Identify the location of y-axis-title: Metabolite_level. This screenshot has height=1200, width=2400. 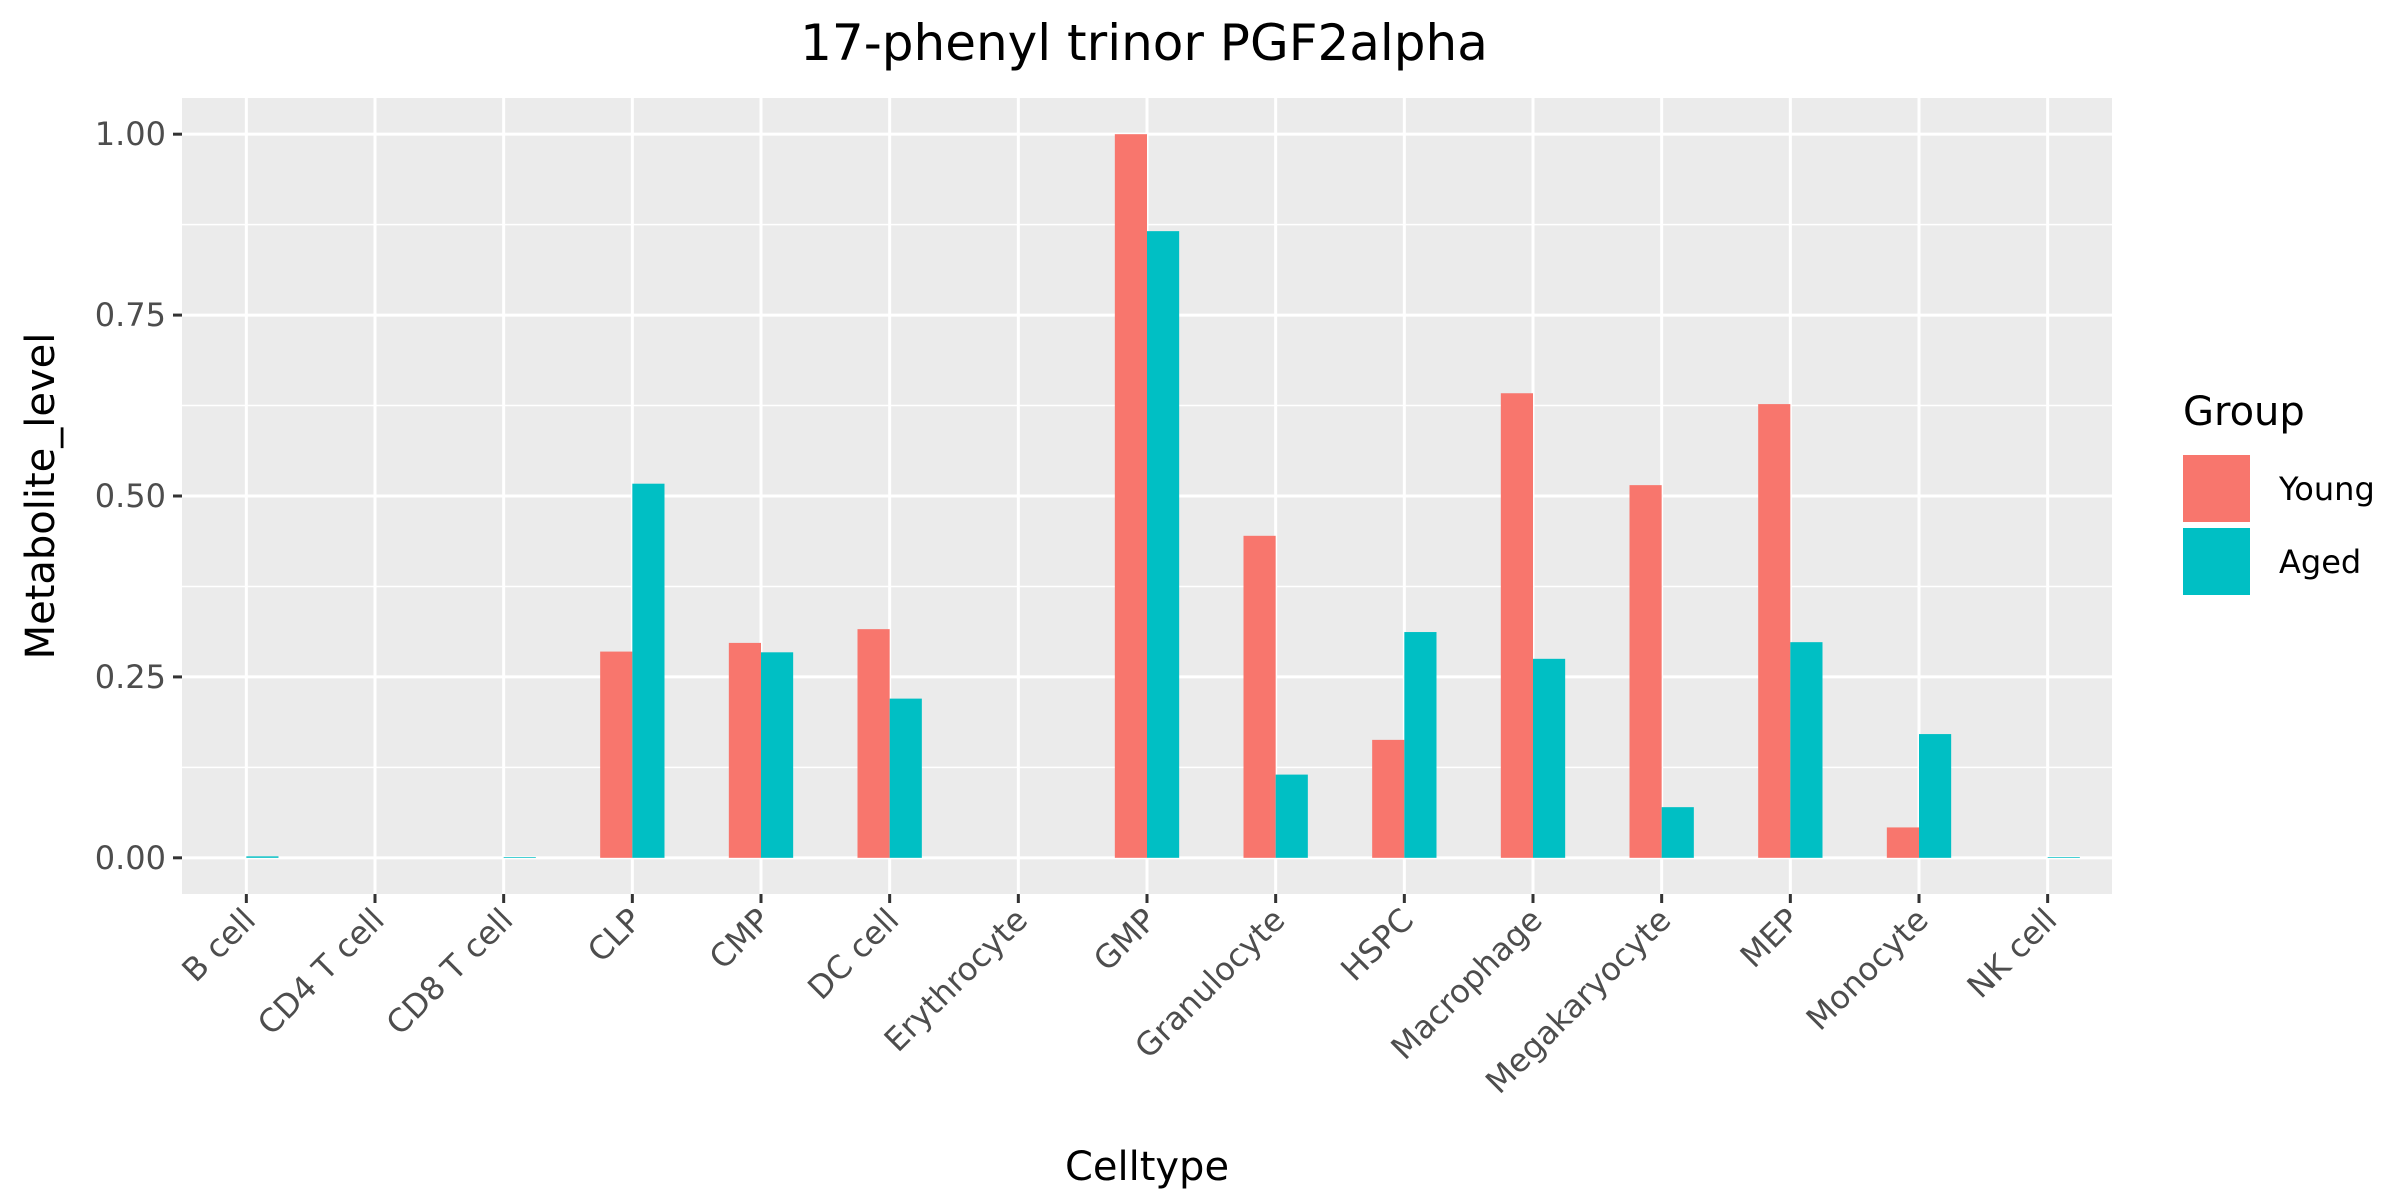
(41, 496).